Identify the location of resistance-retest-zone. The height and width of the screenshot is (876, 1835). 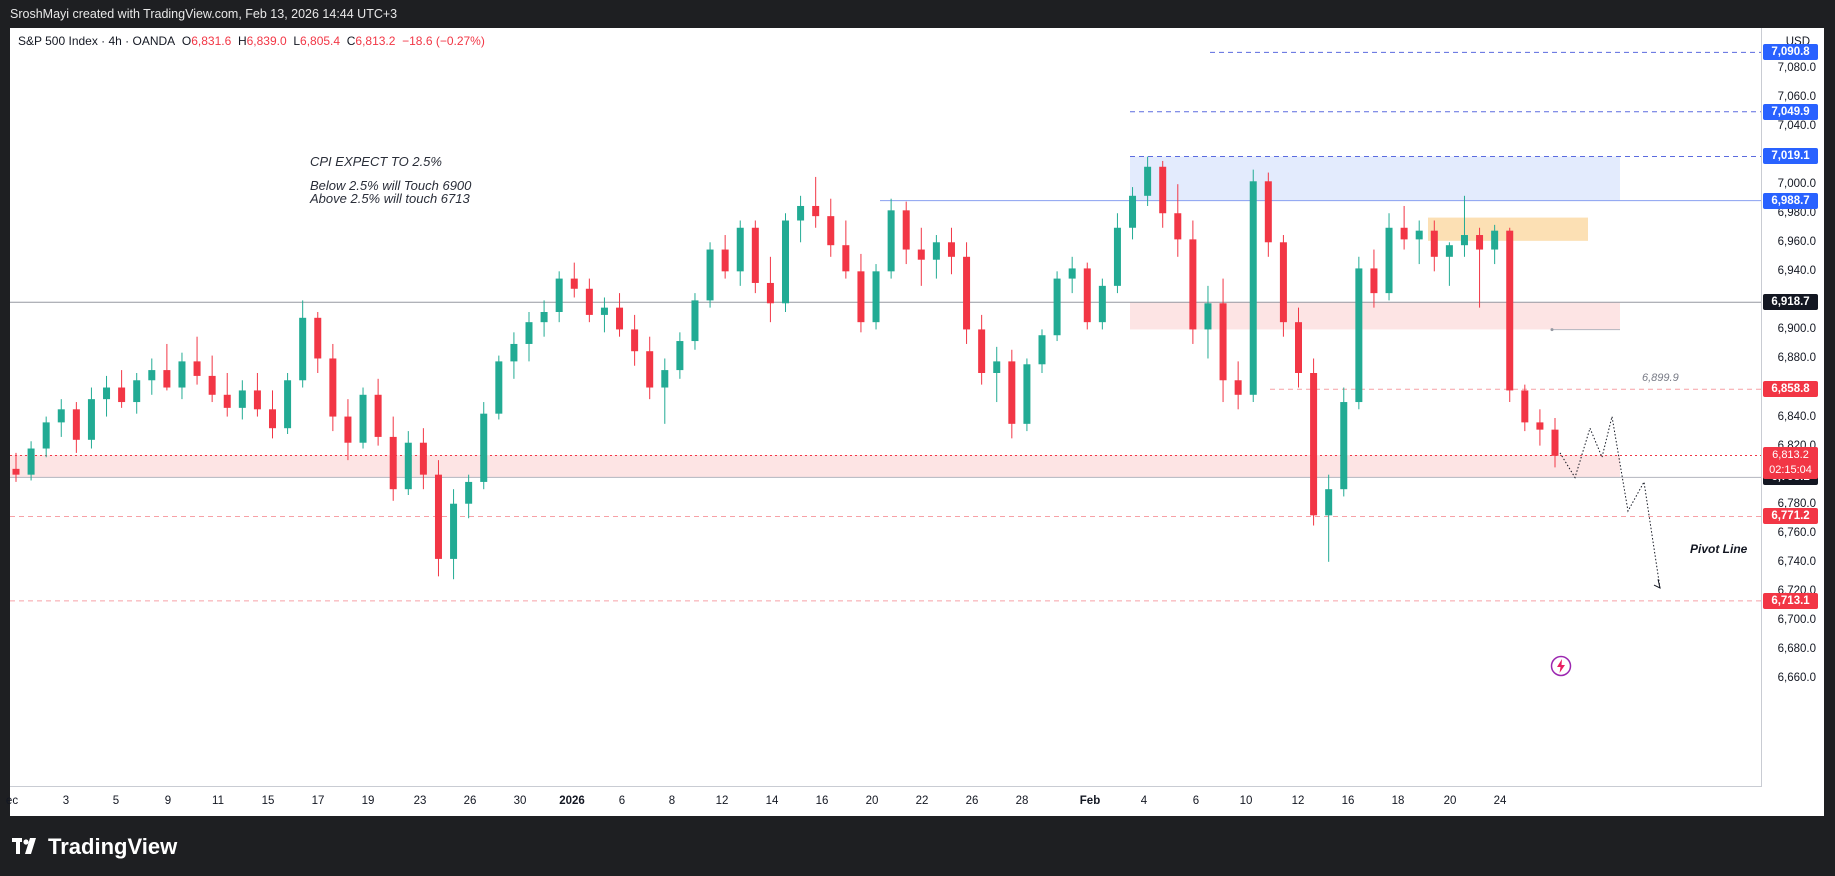
(1375, 316).